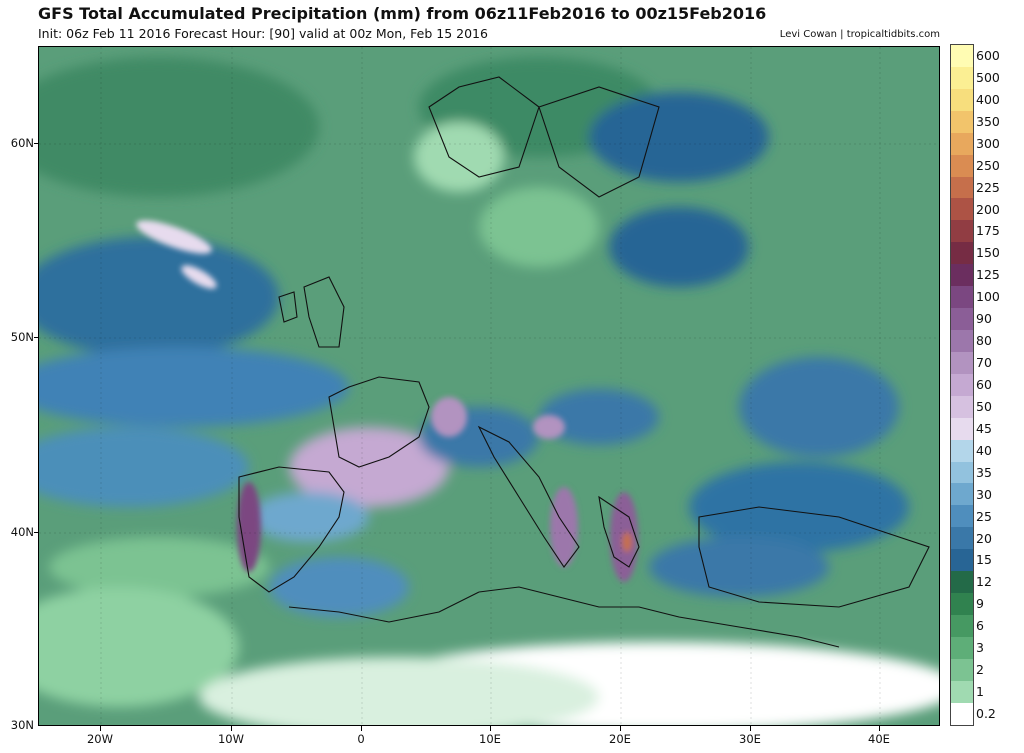  I want to click on colorbar-label: 80, so click(984, 341).